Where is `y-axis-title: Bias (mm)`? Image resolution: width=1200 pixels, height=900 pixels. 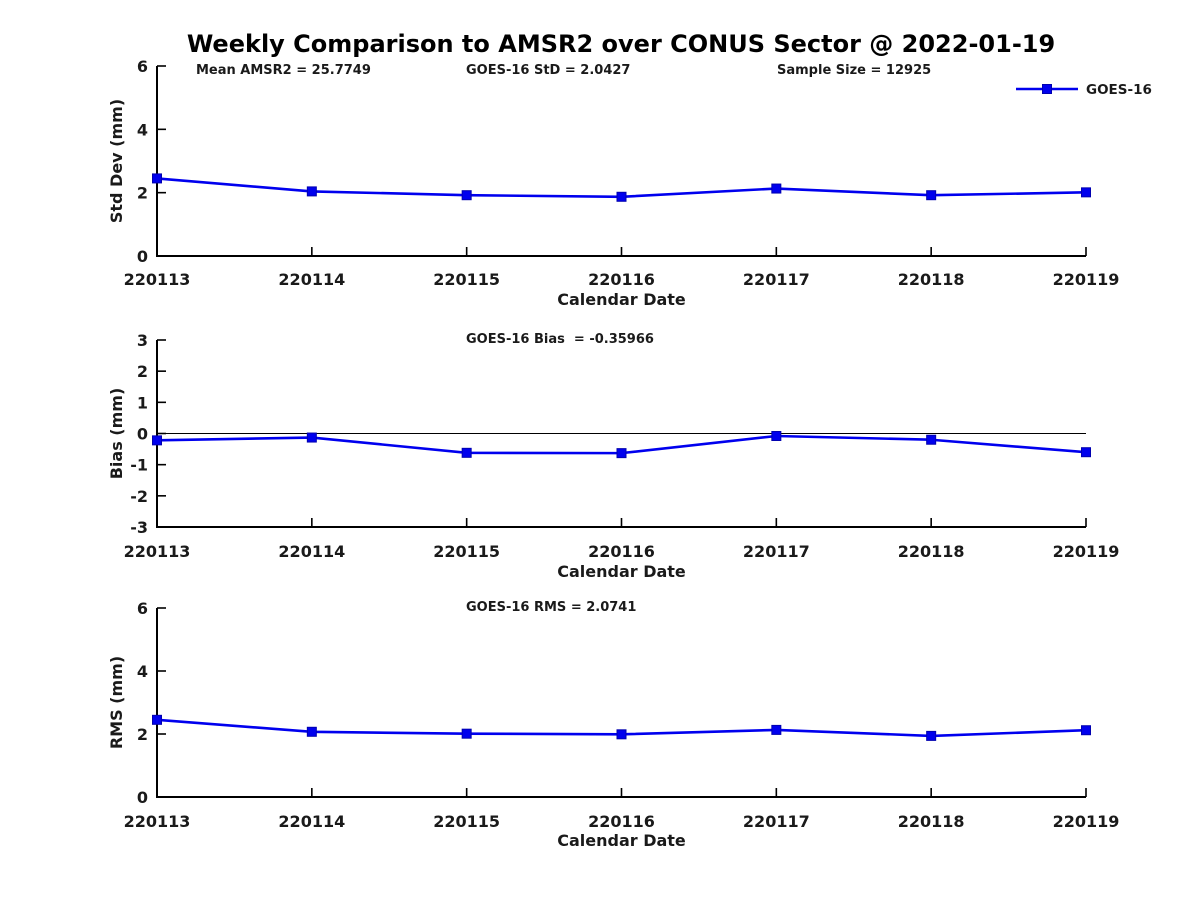 y-axis-title: Bias (mm) is located at coordinates (116, 434).